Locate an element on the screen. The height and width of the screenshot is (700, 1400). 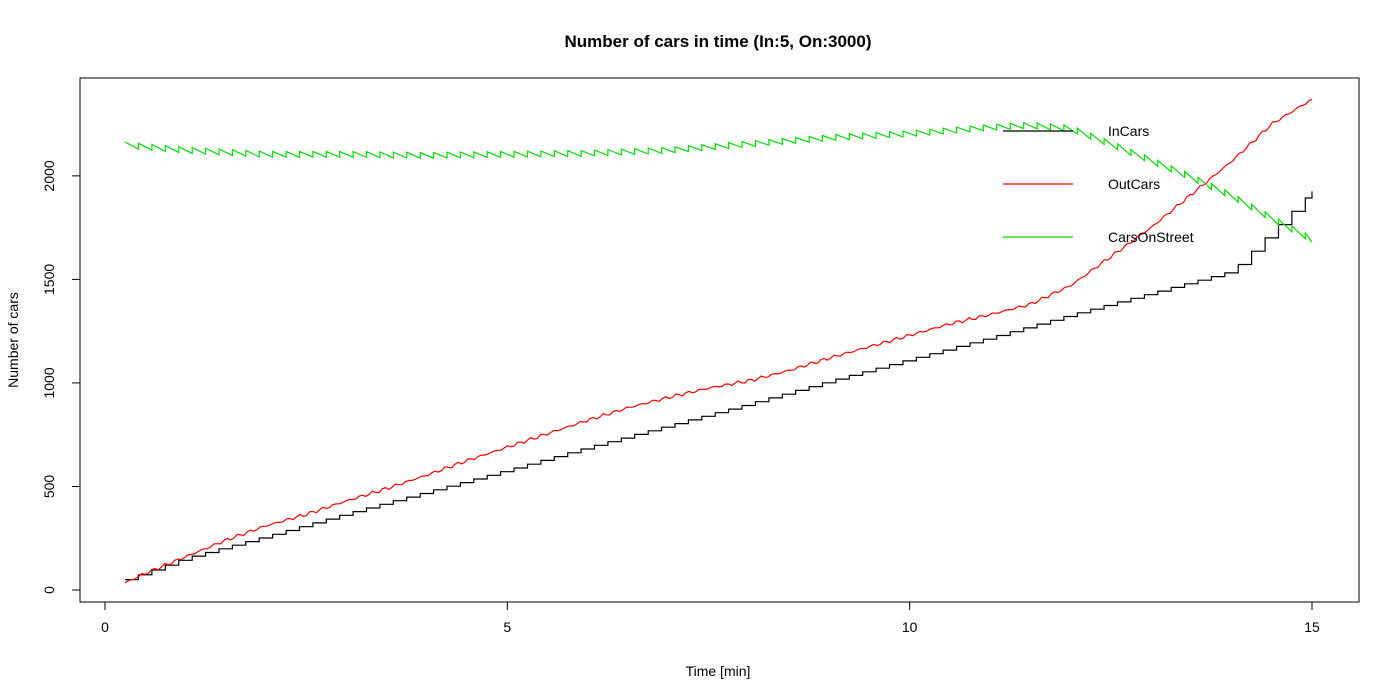
x-tick-label: 10 is located at coordinates (910, 627).